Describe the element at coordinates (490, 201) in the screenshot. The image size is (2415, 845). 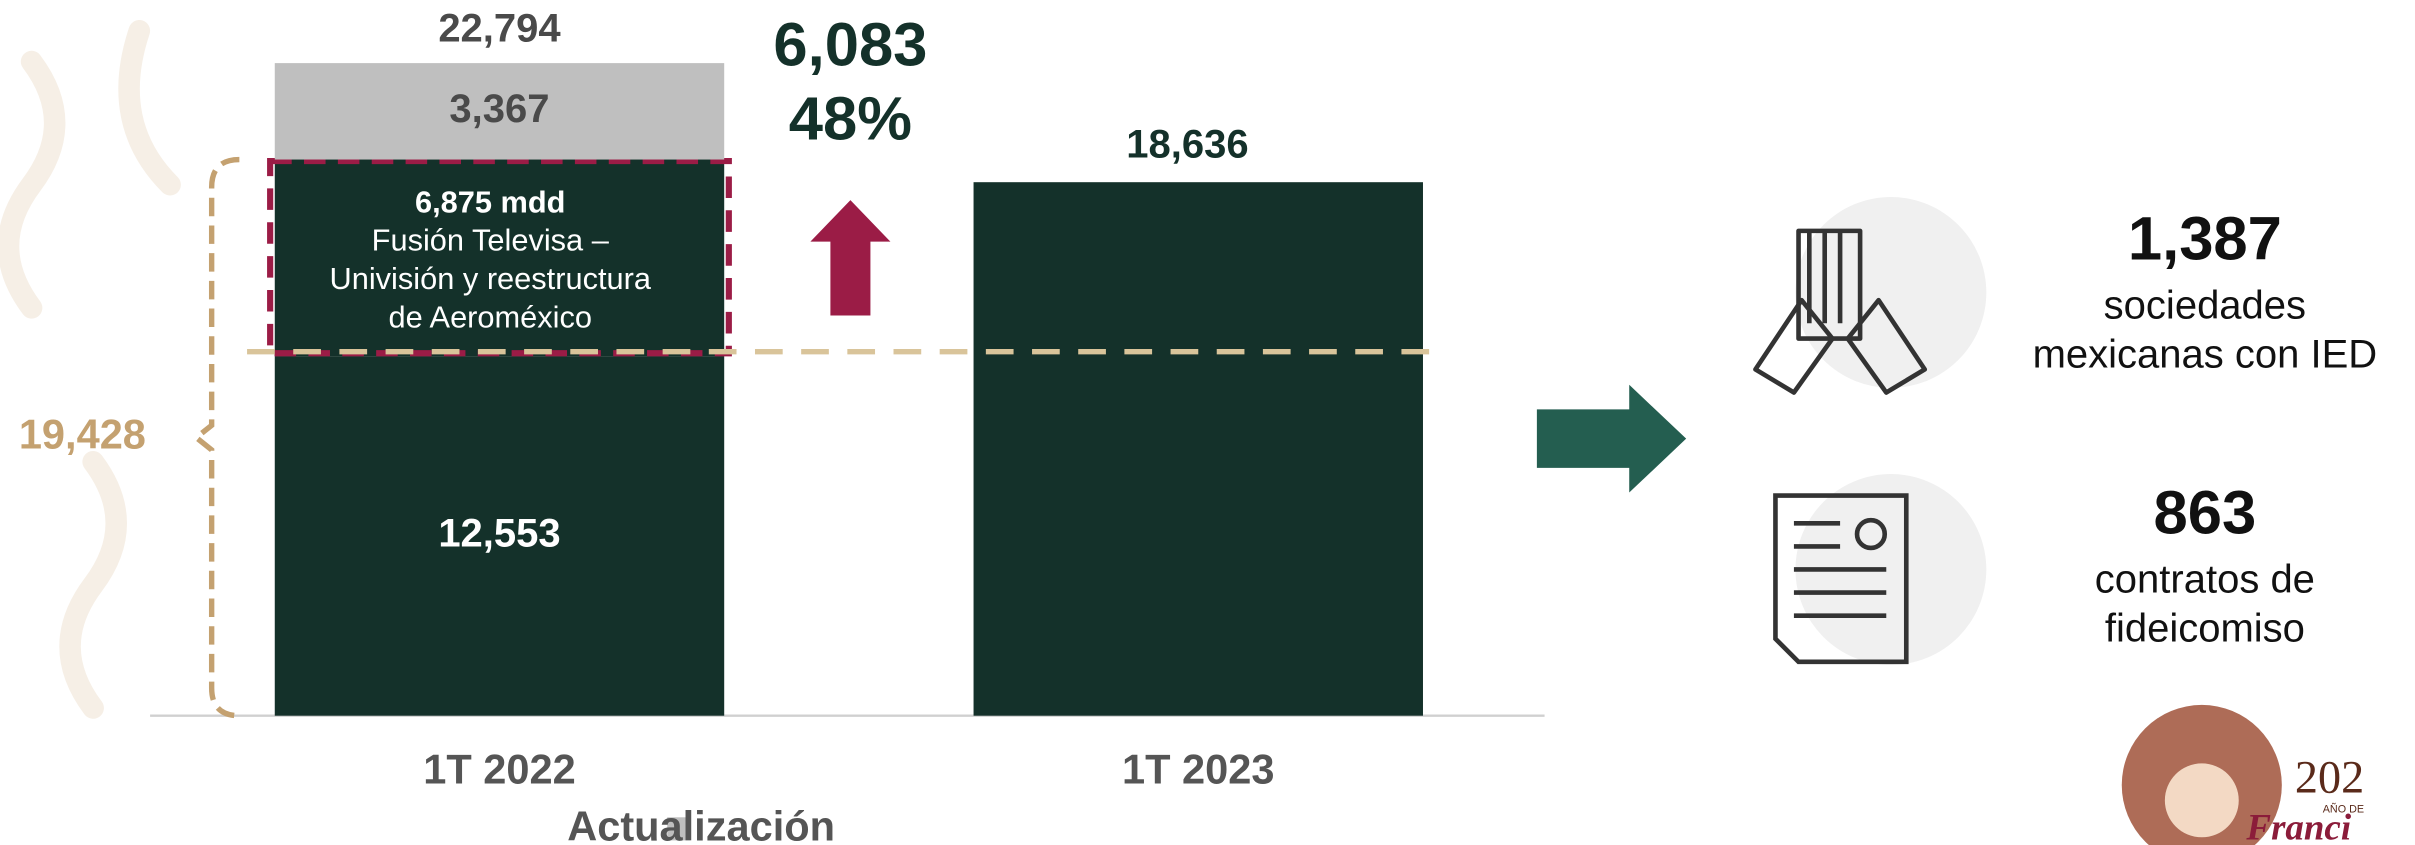
I see `value-label: 6,875 mdd` at that location.